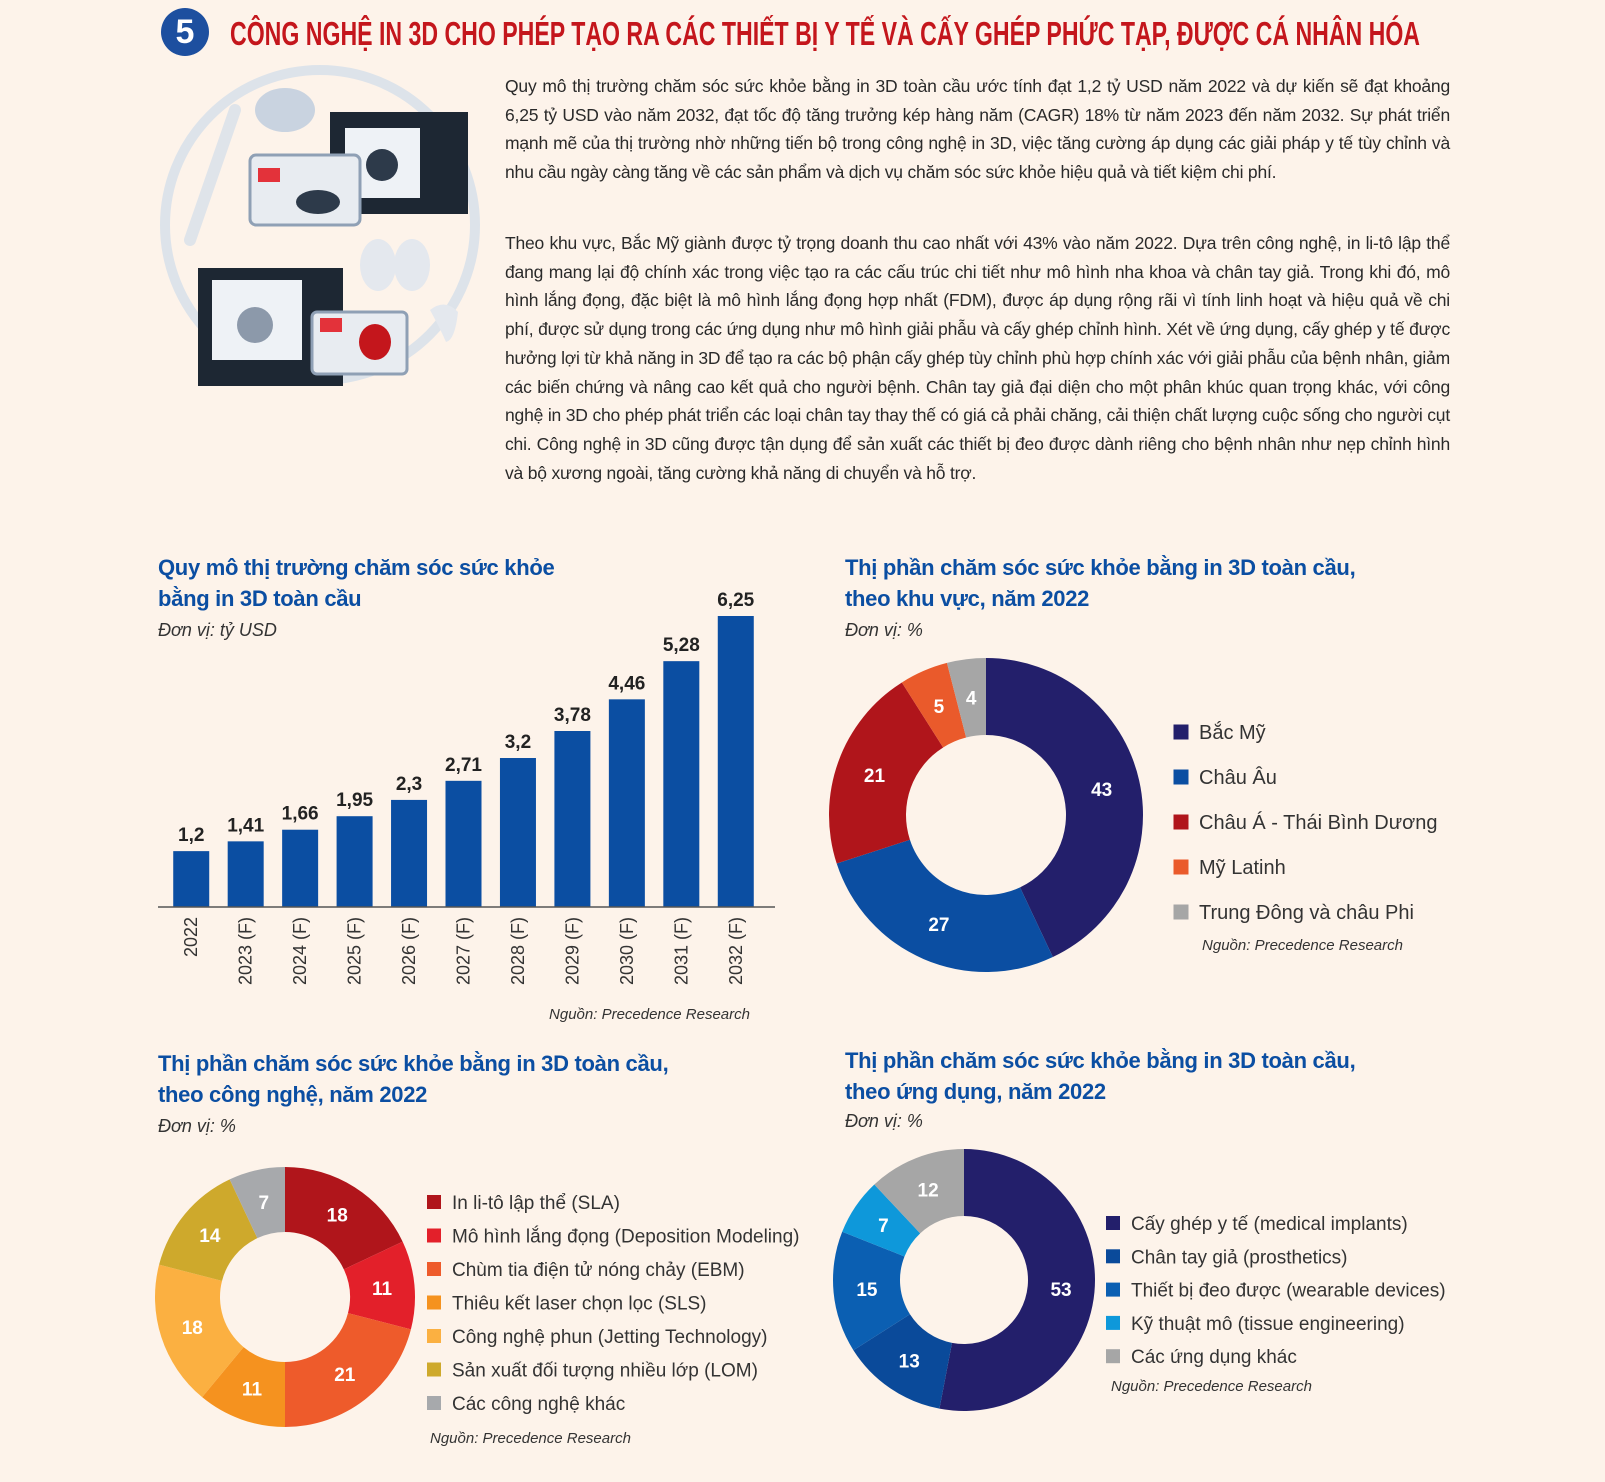  I want to click on legend-label: Bắc Mỹ, so click(1232, 732).